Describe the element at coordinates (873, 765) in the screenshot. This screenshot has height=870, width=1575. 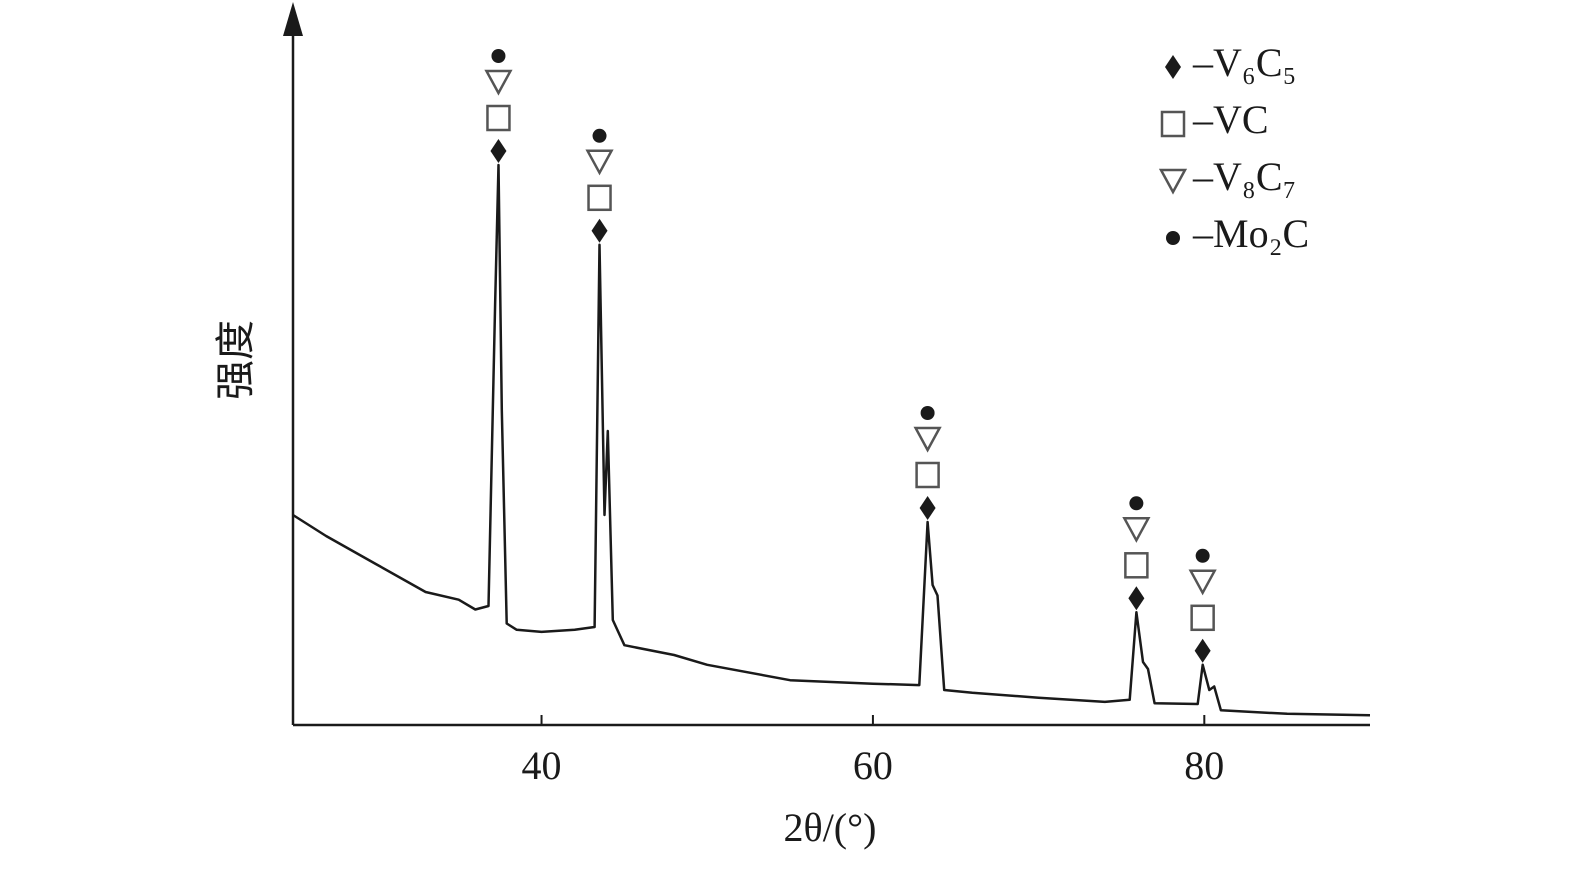
I see `x-tick-label: 60` at that location.